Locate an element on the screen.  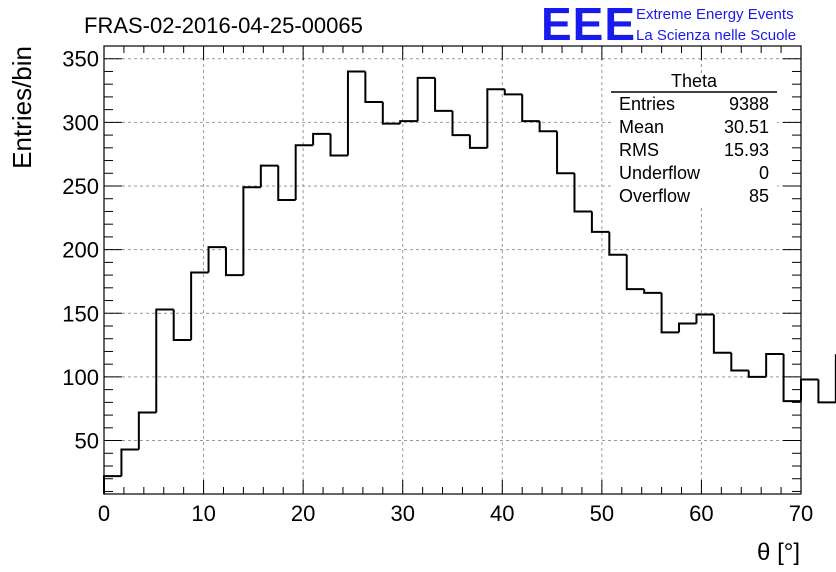
stats-label-underflow: Underflow is located at coordinates (660, 173).